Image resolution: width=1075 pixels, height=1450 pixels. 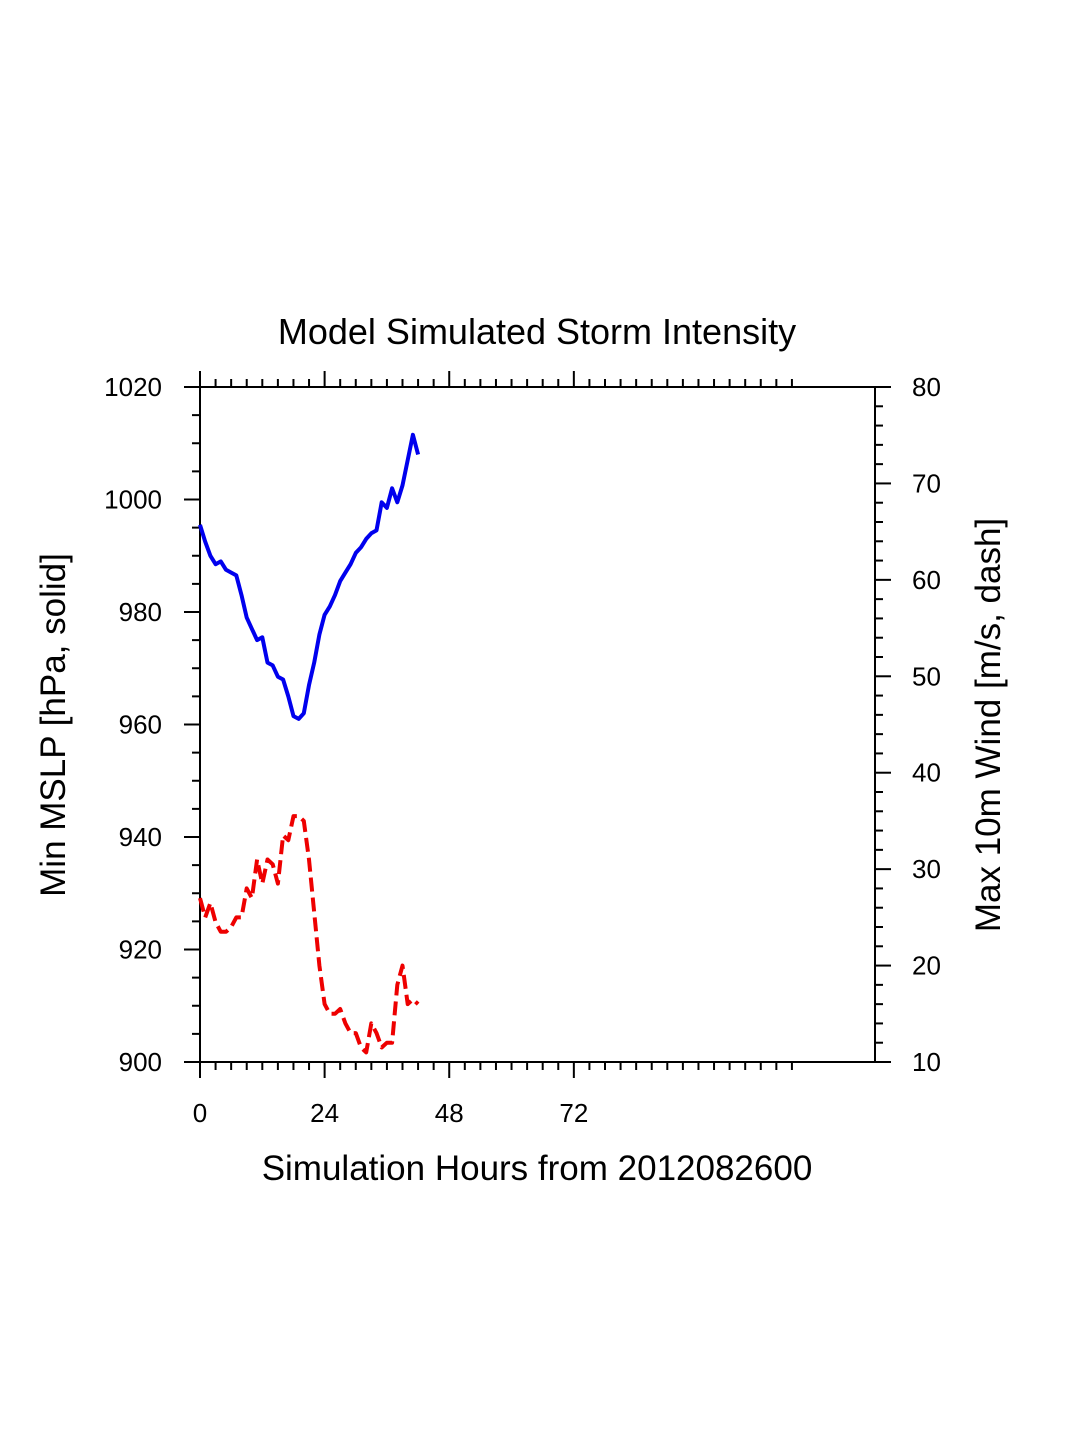 What do you see at coordinates (926, 580) in the screenshot?
I see `right-y-tick-label: 60` at bounding box center [926, 580].